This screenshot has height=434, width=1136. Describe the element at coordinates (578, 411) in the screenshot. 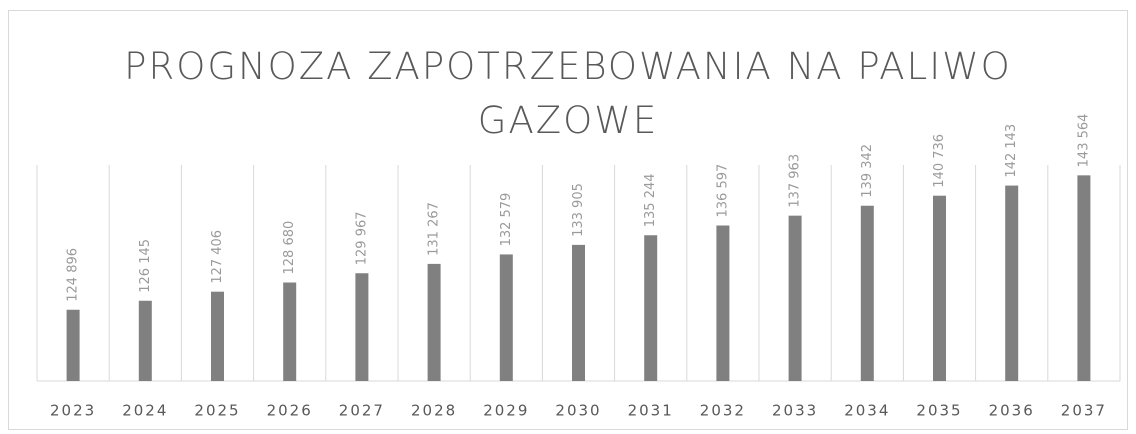

I see `x-tick-label: 2030` at that location.